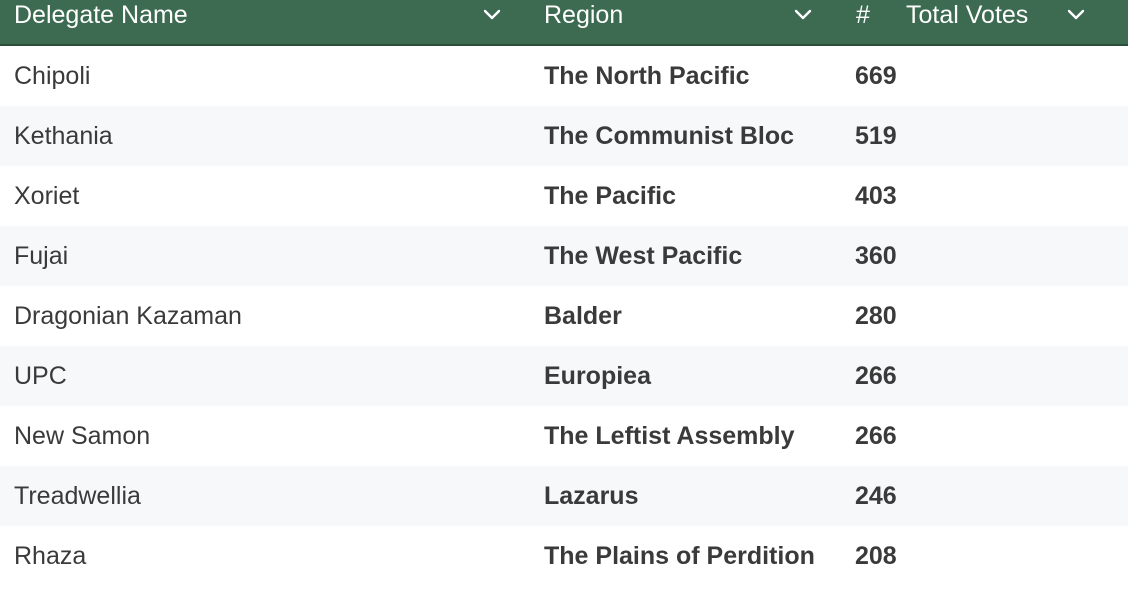  I want to click on total-votes-cell: 519, so click(876, 135).